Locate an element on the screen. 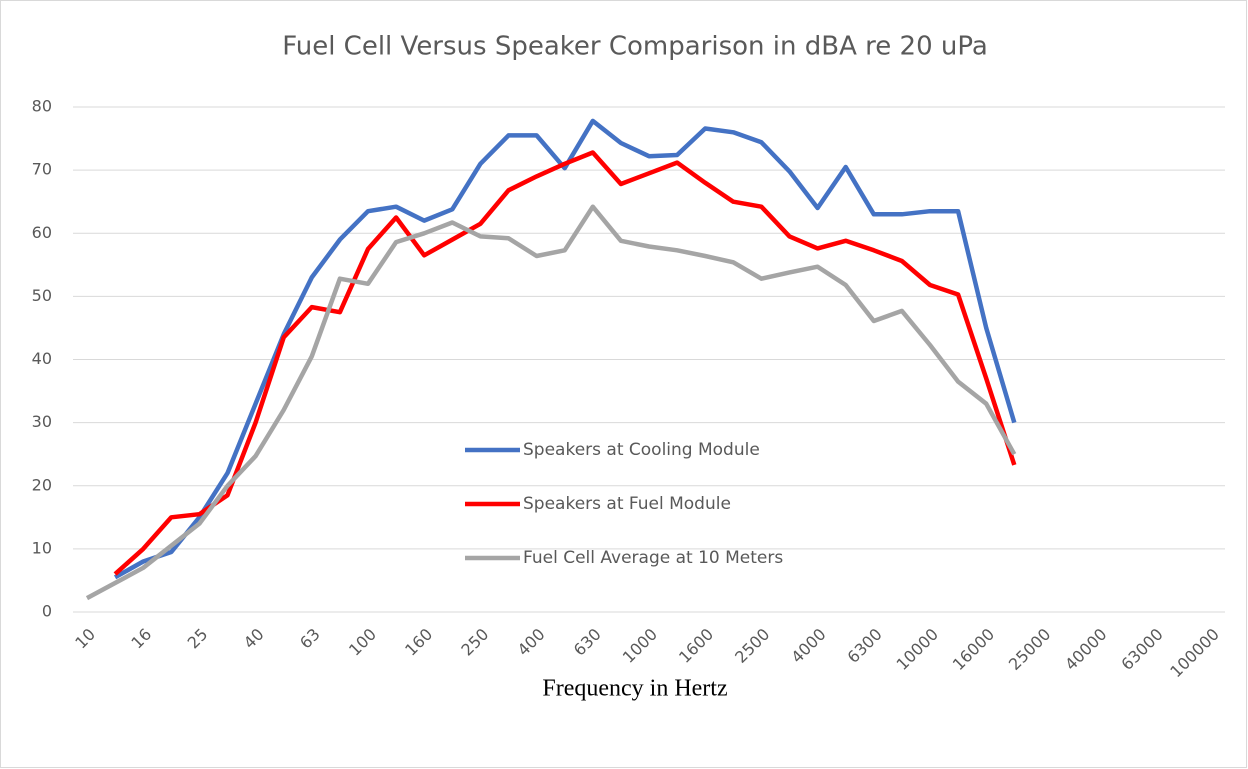 The height and width of the screenshot is (769, 1248). y-tick-label: 0 is located at coordinates (47, 611).